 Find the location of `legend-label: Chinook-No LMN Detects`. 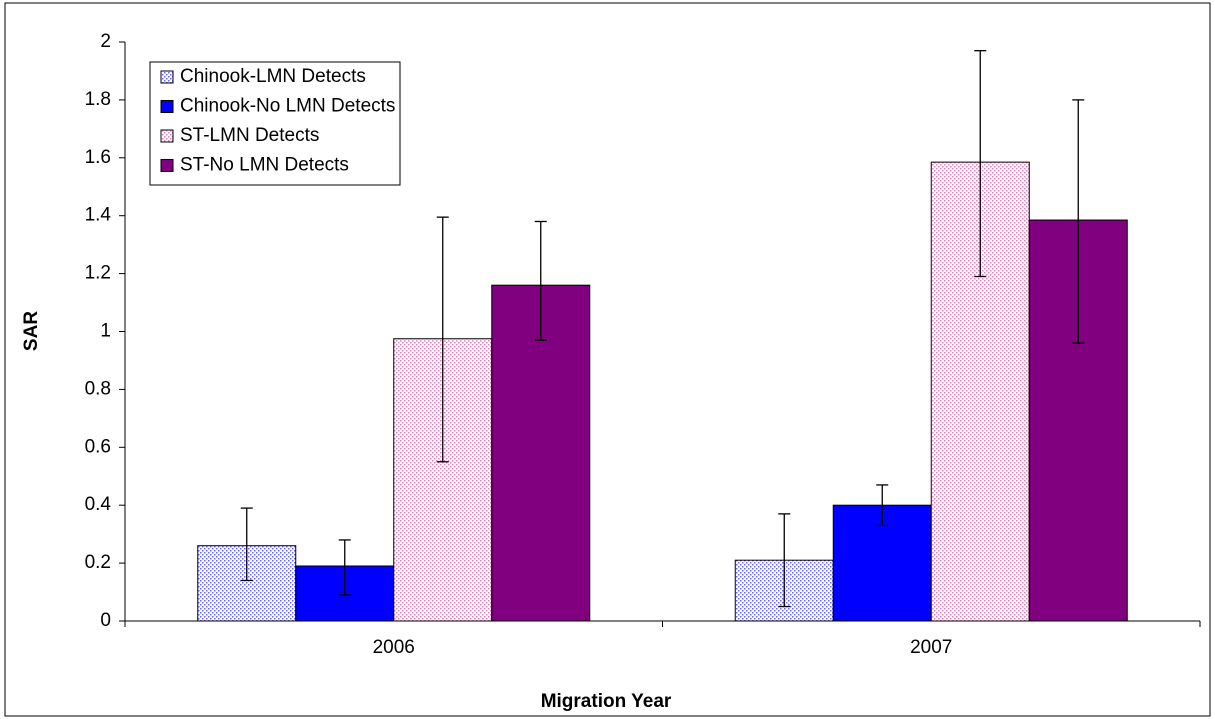

legend-label: Chinook-No LMN Detects is located at coordinates (287, 106).